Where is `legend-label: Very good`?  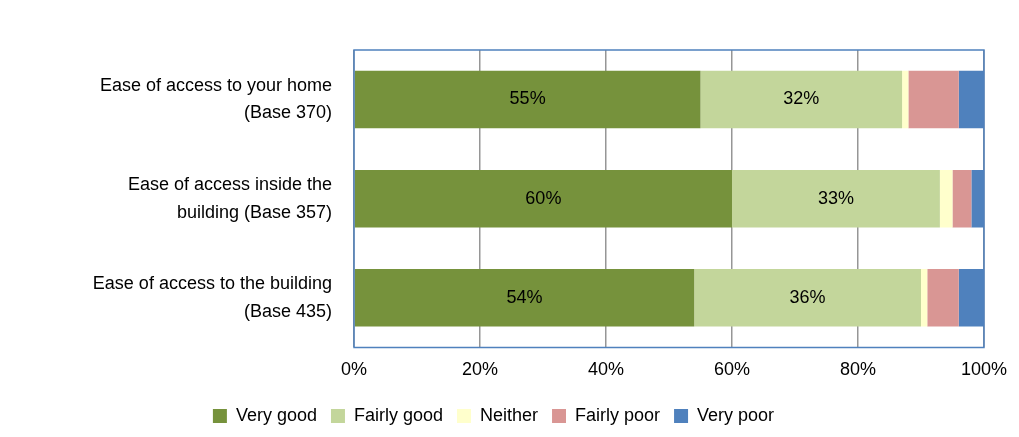 legend-label: Very good is located at coordinates (276, 414).